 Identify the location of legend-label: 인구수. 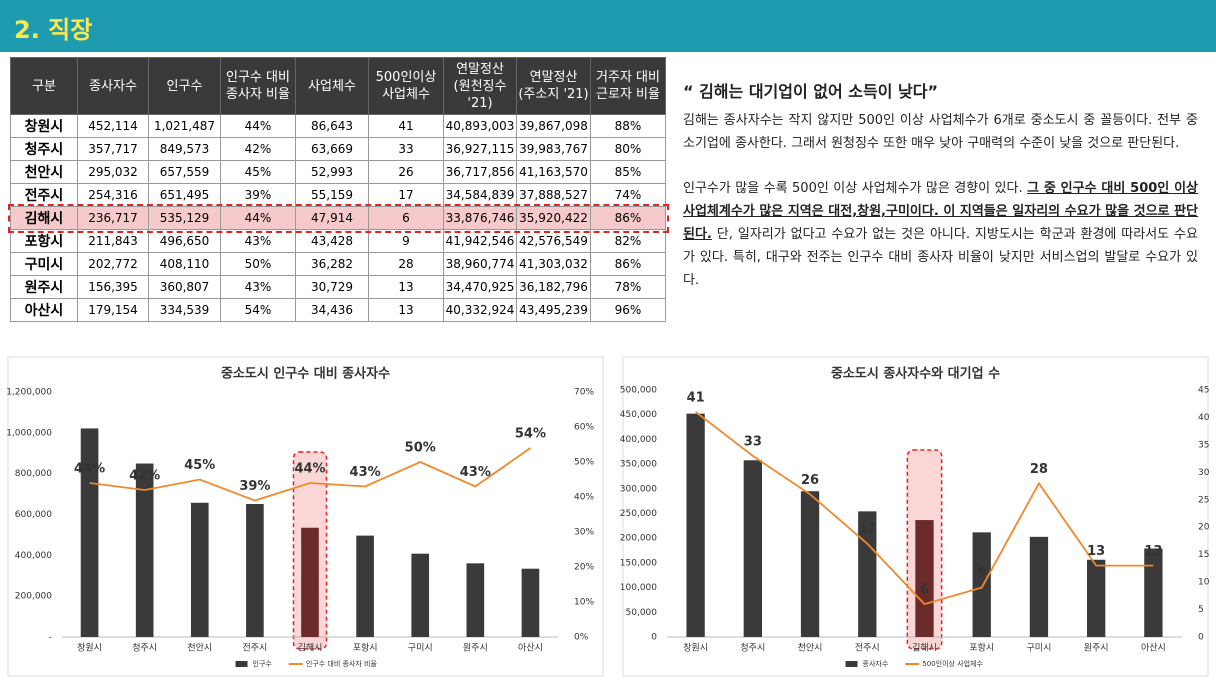
(263, 663).